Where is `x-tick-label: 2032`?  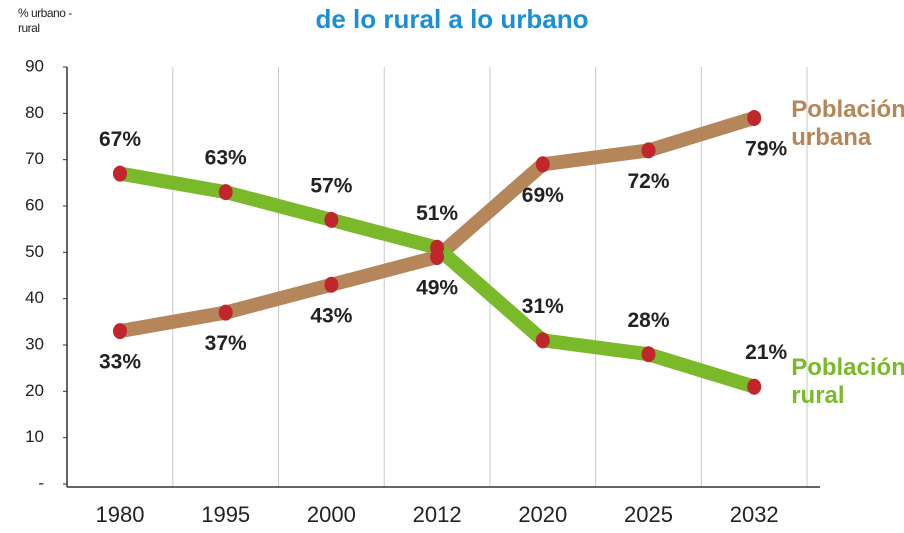 x-tick-label: 2032 is located at coordinates (754, 514).